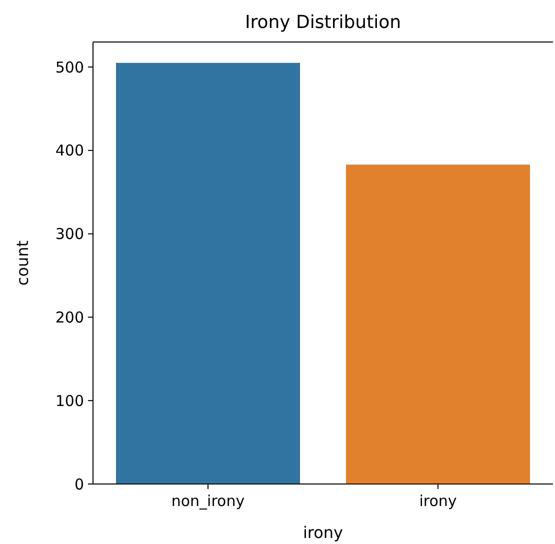 This screenshot has width=555, height=544. What do you see at coordinates (208, 501) in the screenshot?
I see `x-tick-label: non_irony` at bounding box center [208, 501].